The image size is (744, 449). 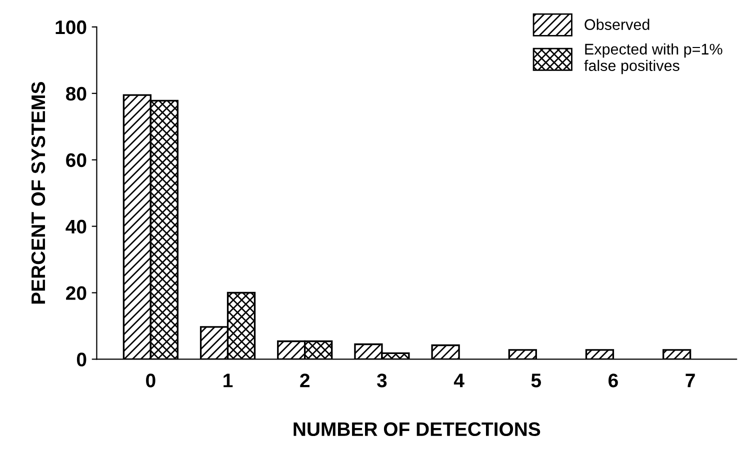 What do you see at coordinates (690, 381) in the screenshot?
I see `x-tick-label: 7` at bounding box center [690, 381].